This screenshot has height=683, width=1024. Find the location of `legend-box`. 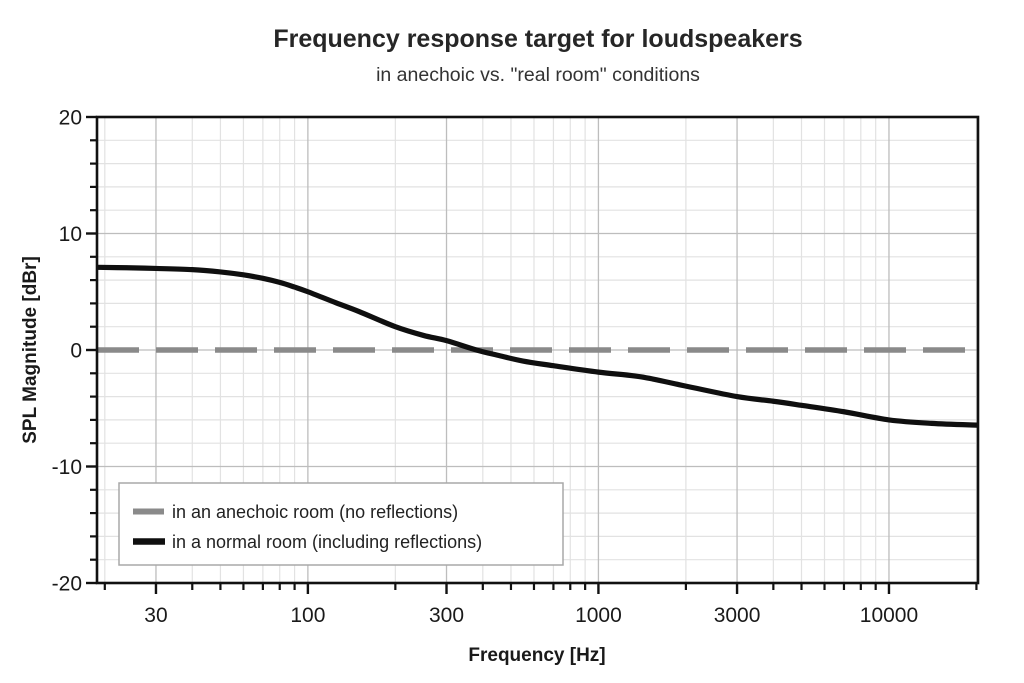

legend-box is located at coordinates (341, 524).